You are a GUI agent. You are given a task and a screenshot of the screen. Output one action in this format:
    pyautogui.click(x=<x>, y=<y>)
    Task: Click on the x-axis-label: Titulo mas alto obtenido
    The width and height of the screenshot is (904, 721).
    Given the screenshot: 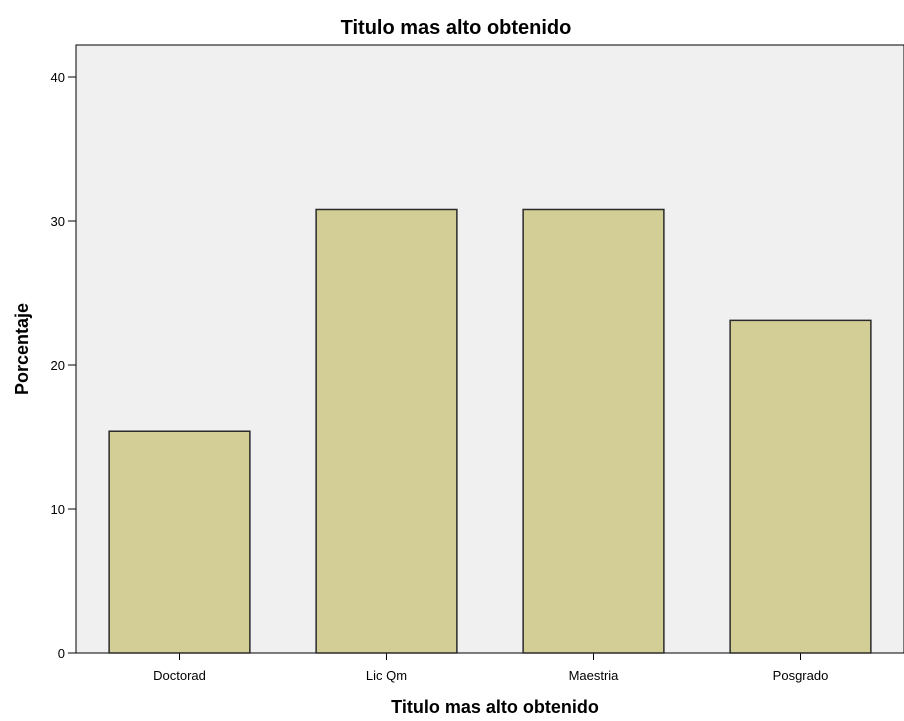 What is the action you would take?
    pyautogui.click(x=495, y=707)
    